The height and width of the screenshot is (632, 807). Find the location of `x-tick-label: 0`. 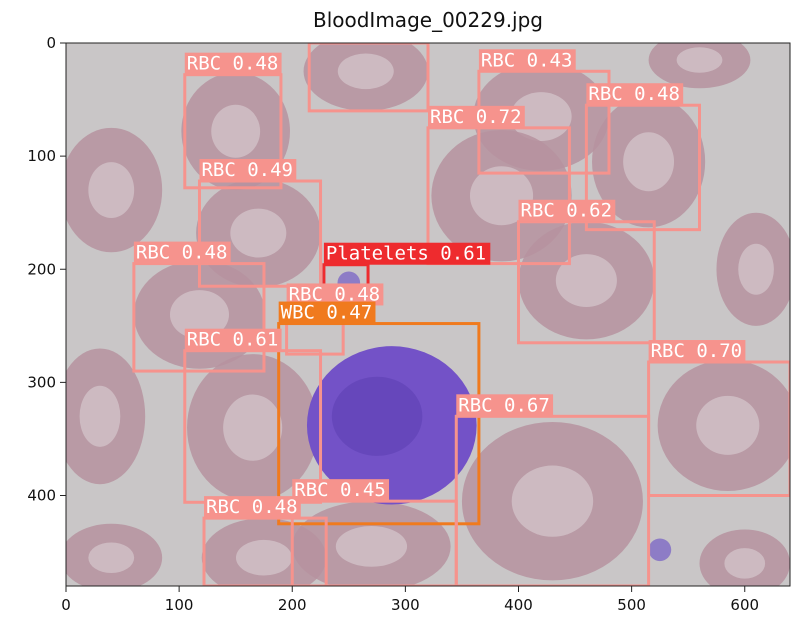

x-tick-label: 0 is located at coordinates (66, 605).